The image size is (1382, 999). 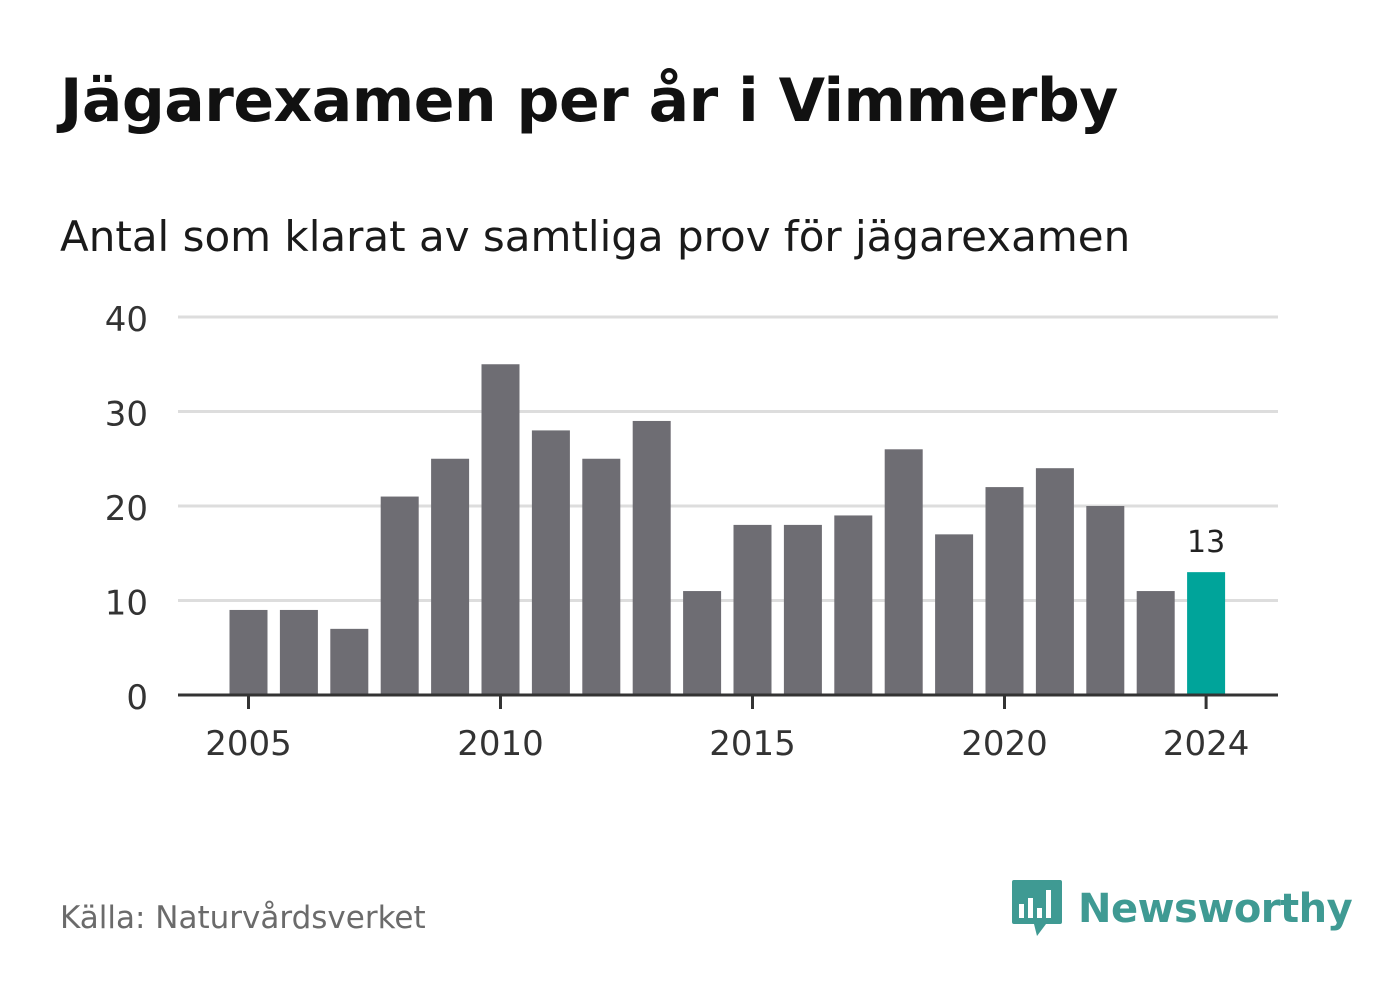 I want to click on chart-title: Jägarexamen per år i Vimmerby, so click(x=589, y=101).